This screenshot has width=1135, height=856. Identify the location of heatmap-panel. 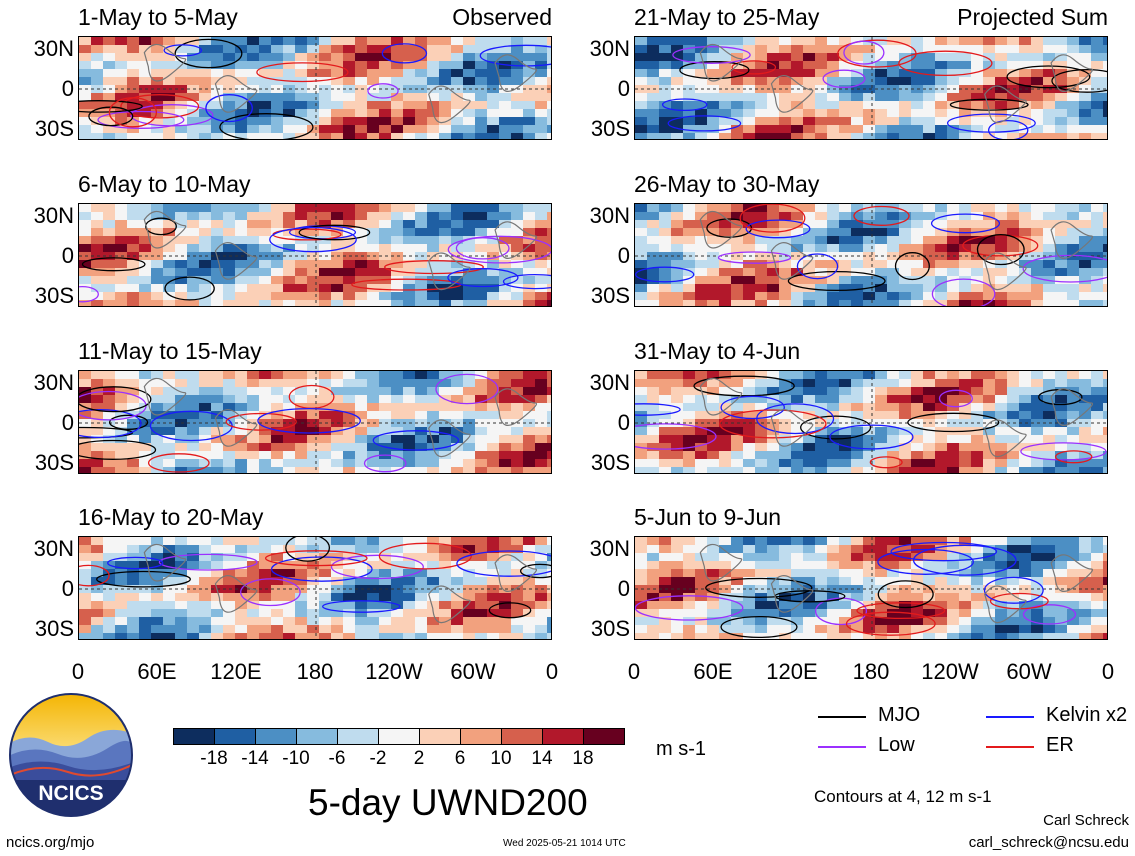
(315, 588).